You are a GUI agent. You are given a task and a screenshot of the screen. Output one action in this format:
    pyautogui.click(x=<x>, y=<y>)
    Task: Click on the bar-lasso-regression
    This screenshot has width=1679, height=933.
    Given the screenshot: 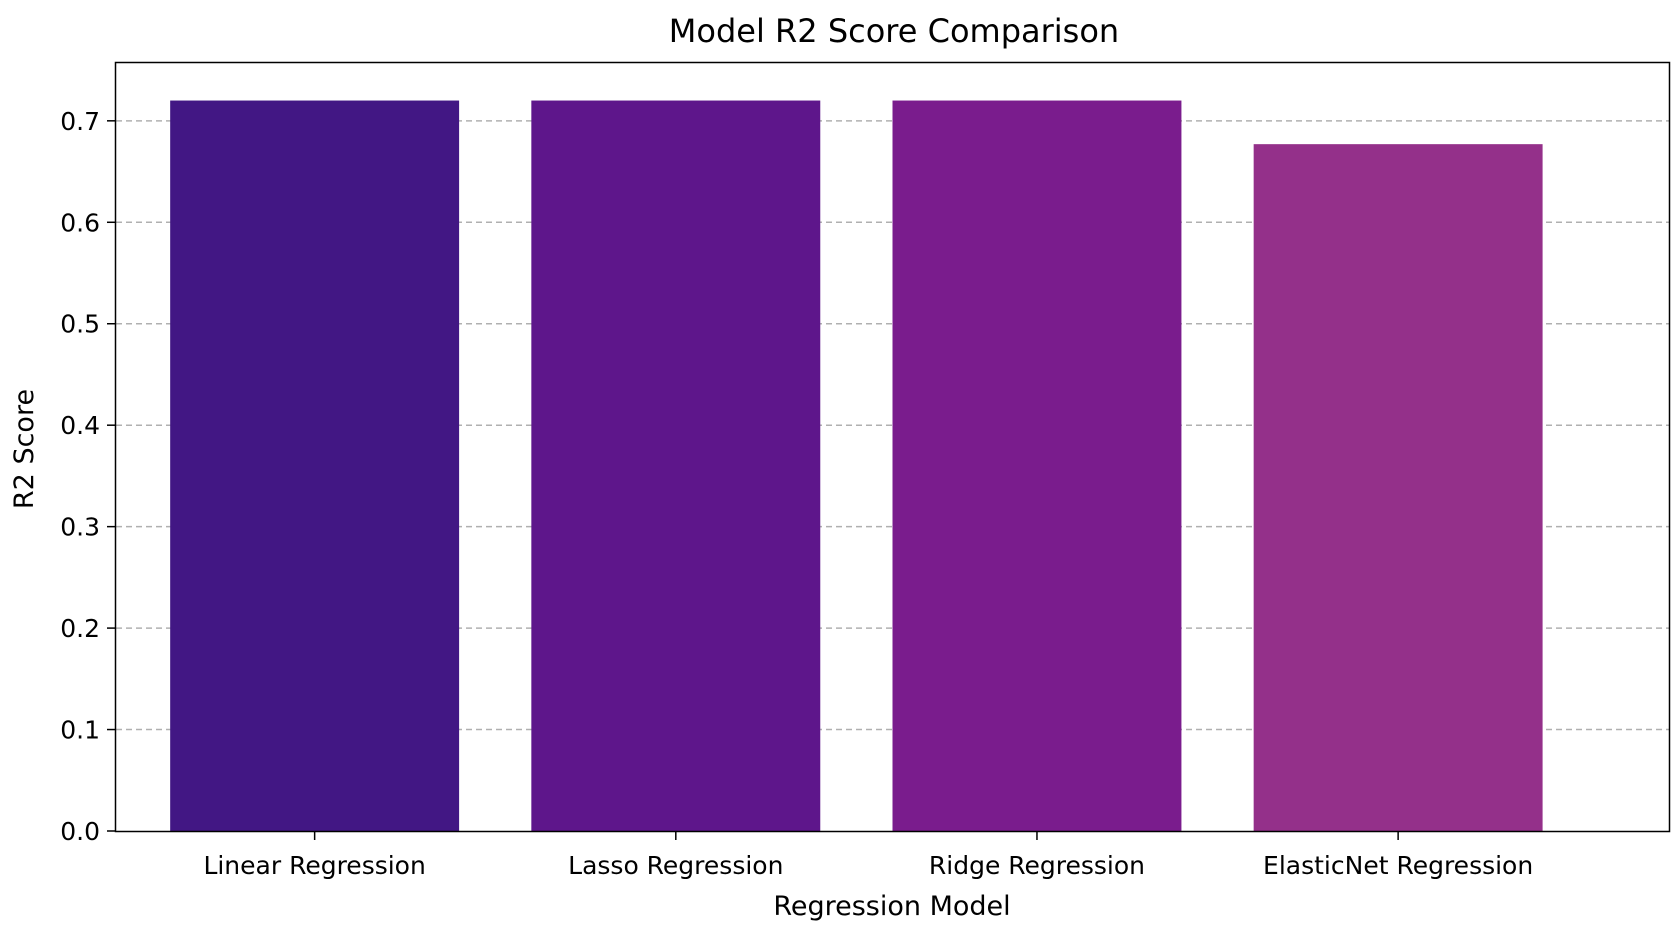 What is the action you would take?
    pyautogui.click(x=676, y=465)
    